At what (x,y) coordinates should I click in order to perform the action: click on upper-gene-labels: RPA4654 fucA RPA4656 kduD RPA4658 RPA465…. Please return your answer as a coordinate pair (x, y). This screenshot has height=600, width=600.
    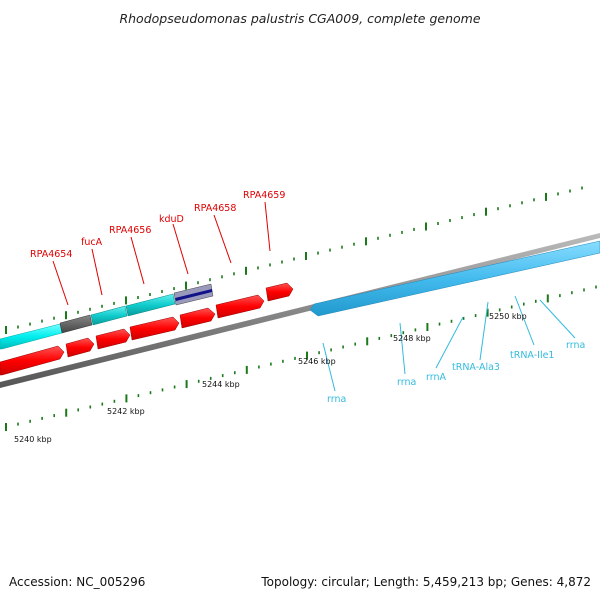
    Looking at the image, I should click on (157, 248).